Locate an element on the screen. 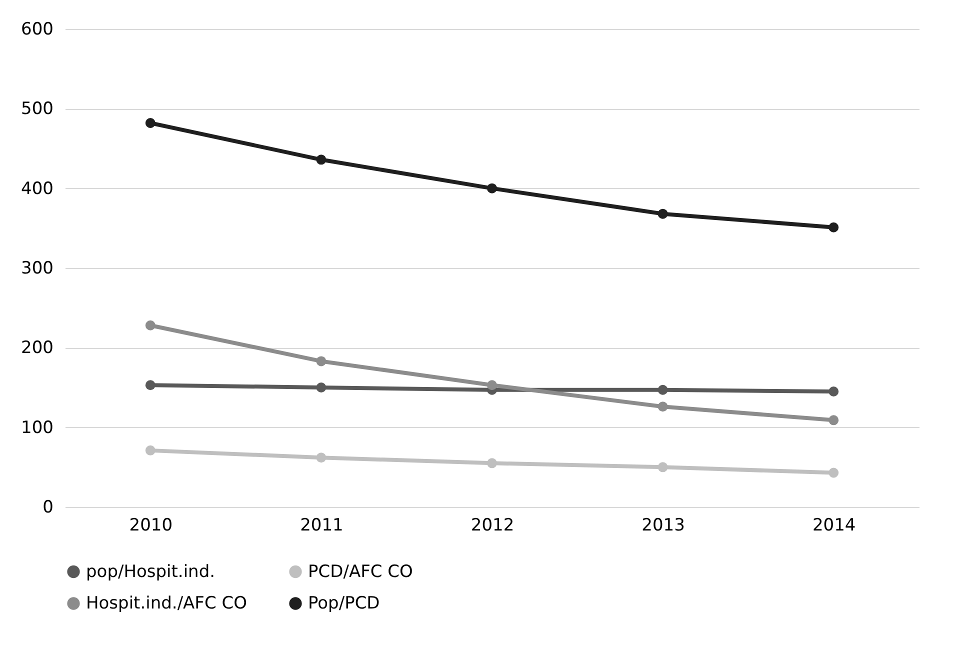 The height and width of the screenshot is (652, 955). y-tick-label: 100 is located at coordinates (37, 428).